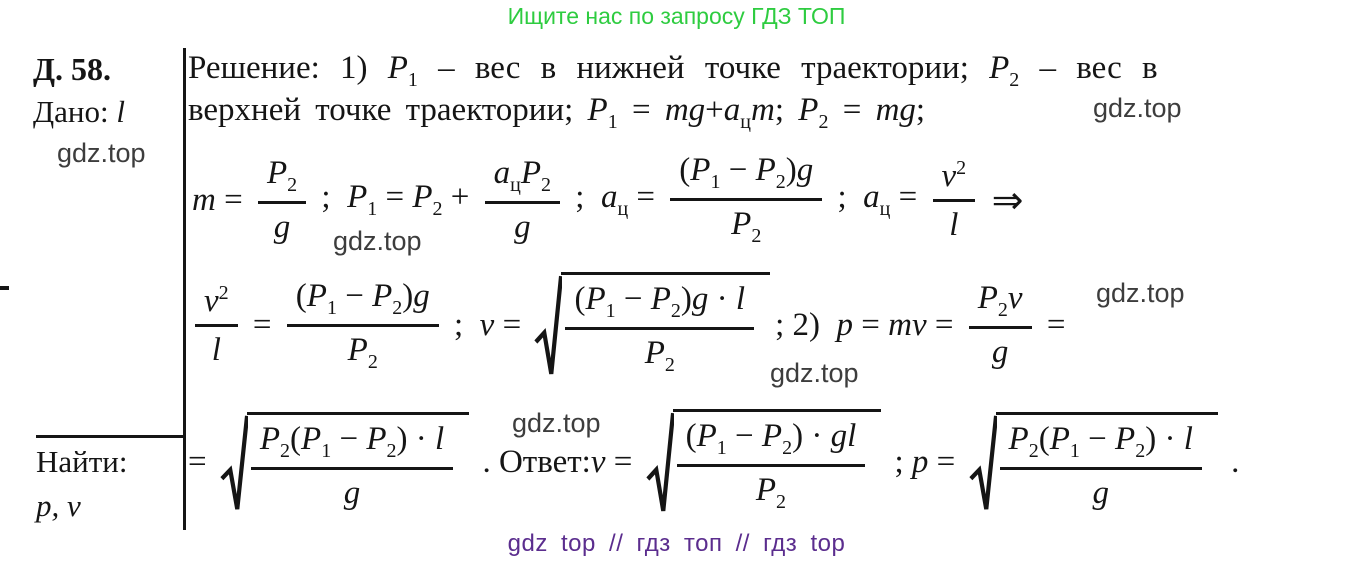 The width and height of the screenshot is (1353, 566). I want to click on fraction-numerator: aцP2, so click(522, 179).